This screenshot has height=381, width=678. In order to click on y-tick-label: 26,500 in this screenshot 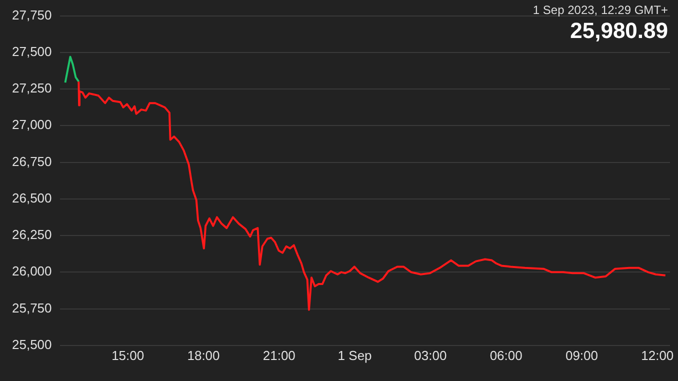, I will do `click(32, 198)`.